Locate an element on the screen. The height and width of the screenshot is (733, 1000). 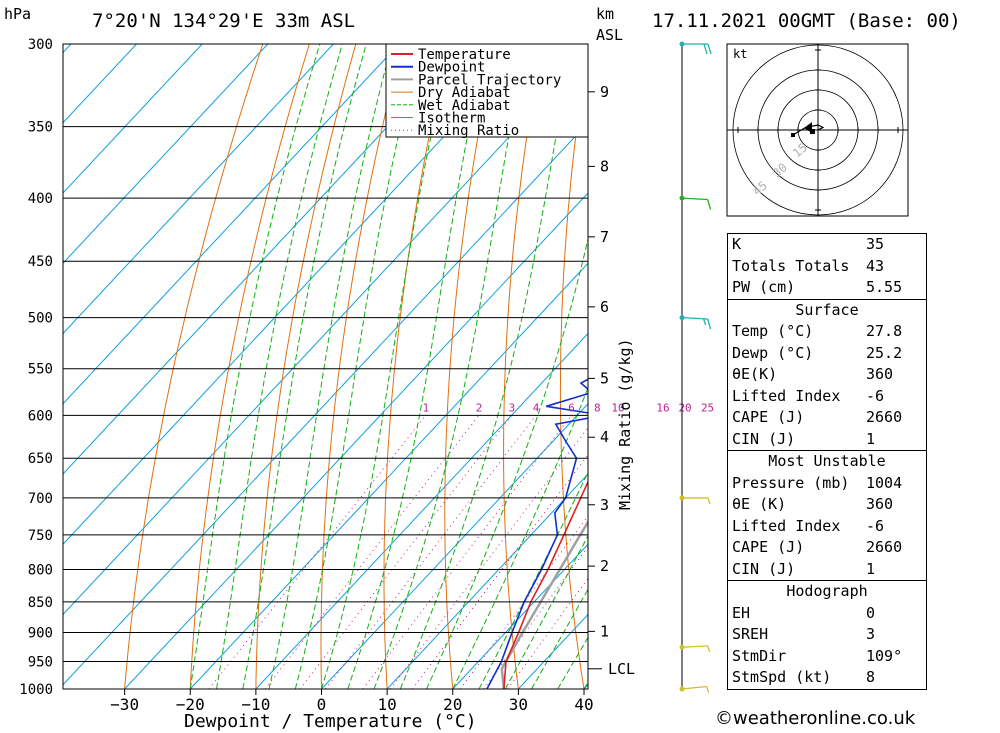
km-tick-label: 8 is located at coordinates (604, 166).